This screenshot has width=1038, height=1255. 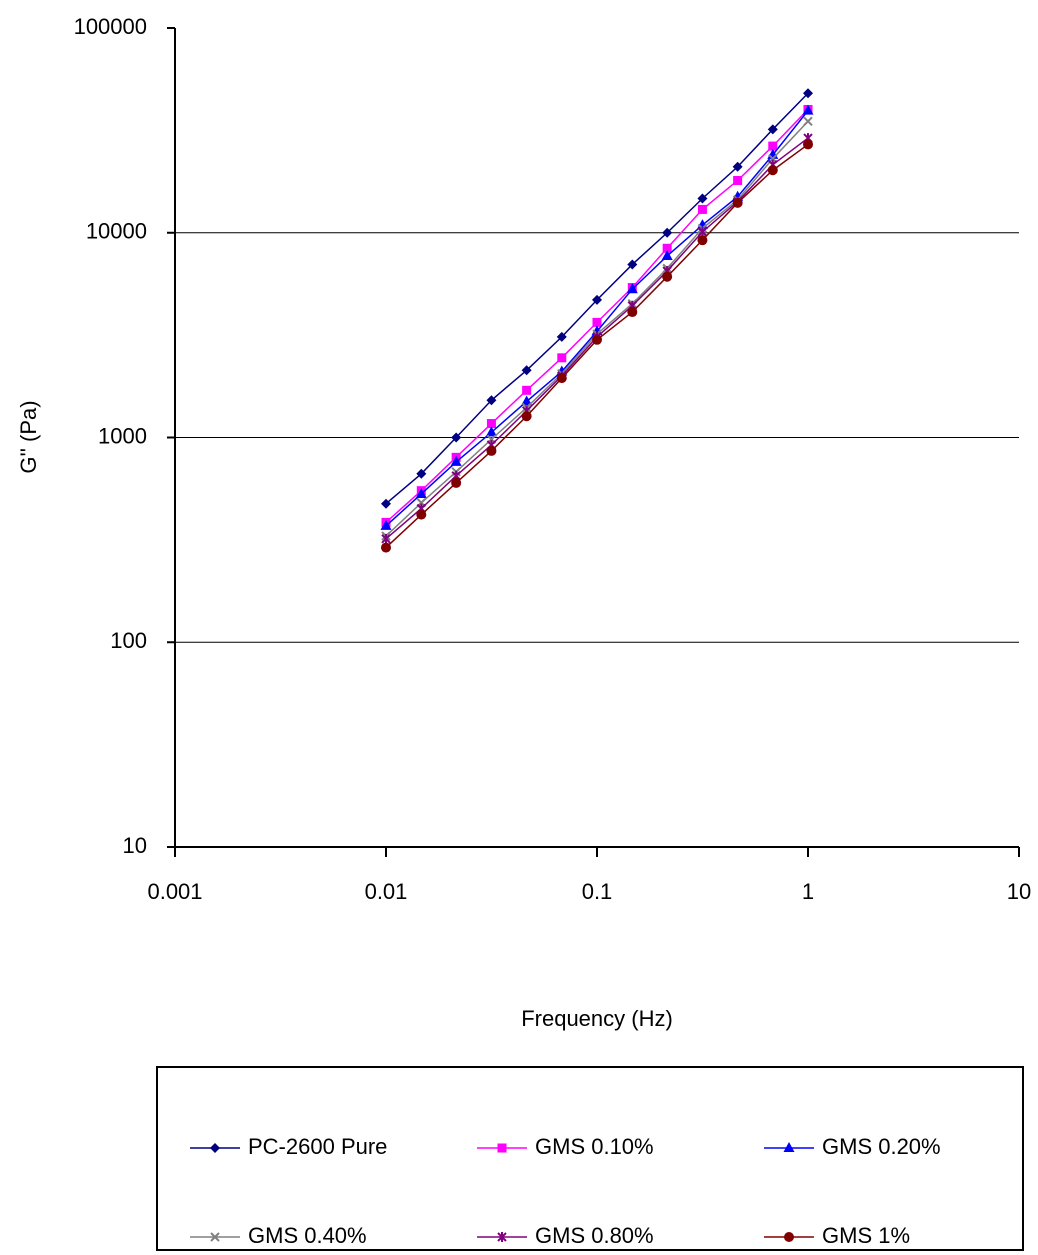 I want to click on legend-label: GMS 0.40%, so click(x=307, y=1235).